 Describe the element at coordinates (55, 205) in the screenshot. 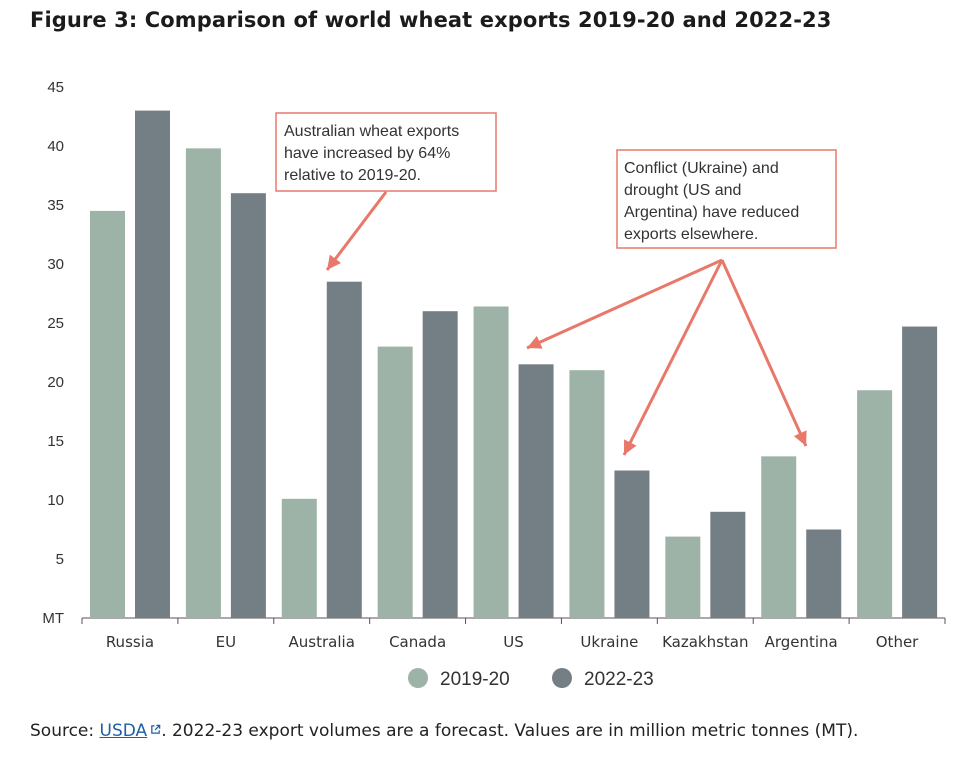

I see `y-tick-label: 35` at that location.